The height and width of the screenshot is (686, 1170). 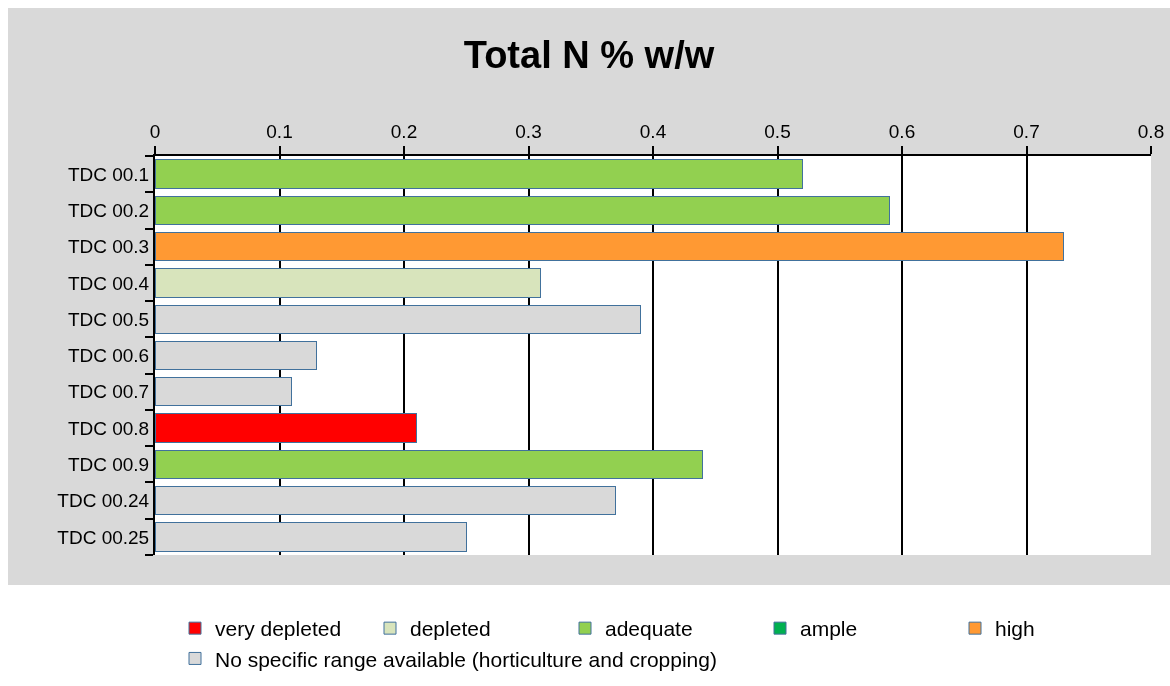 I want to click on y-tick-label: TDC 00.24, so click(x=103, y=501).